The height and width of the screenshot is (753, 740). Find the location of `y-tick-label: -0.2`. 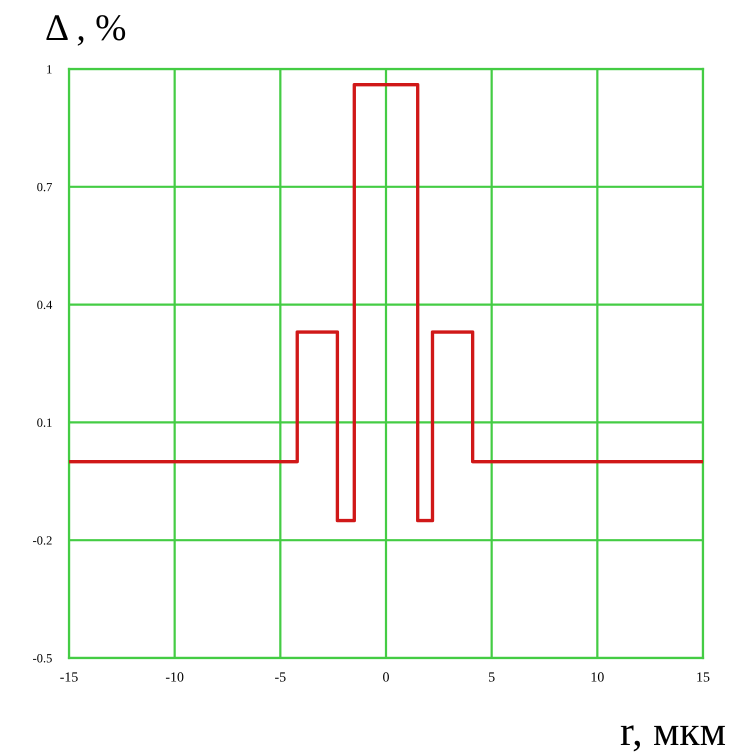

y-tick-label: -0.2 is located at coordinates (42, 540).